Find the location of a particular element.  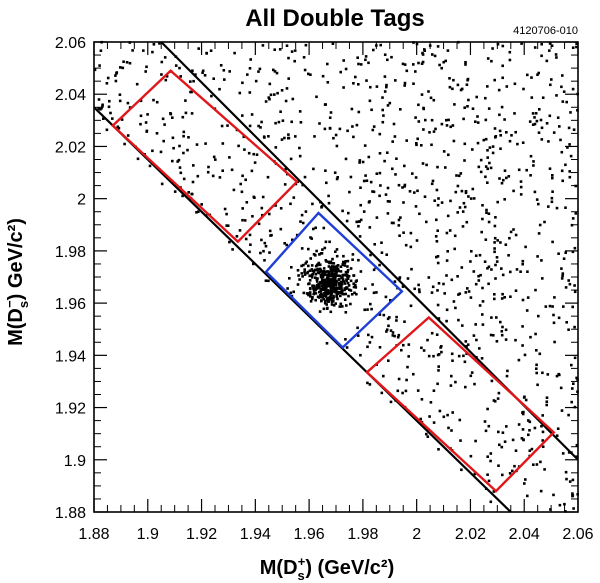

x-tick-label: 1.92 is located at coordinates (201, 534).